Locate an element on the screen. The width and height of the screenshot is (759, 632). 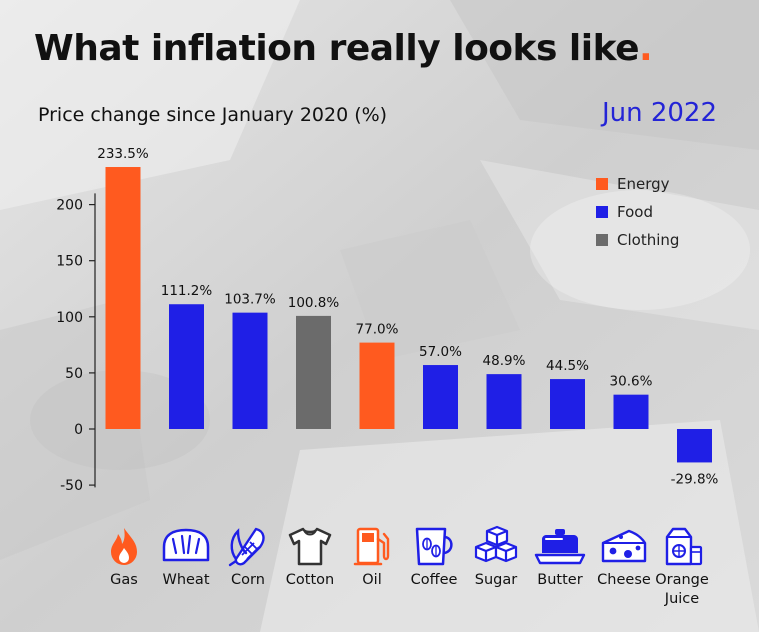
icon-label-corn: Corn is located at coordinates (248, 580).